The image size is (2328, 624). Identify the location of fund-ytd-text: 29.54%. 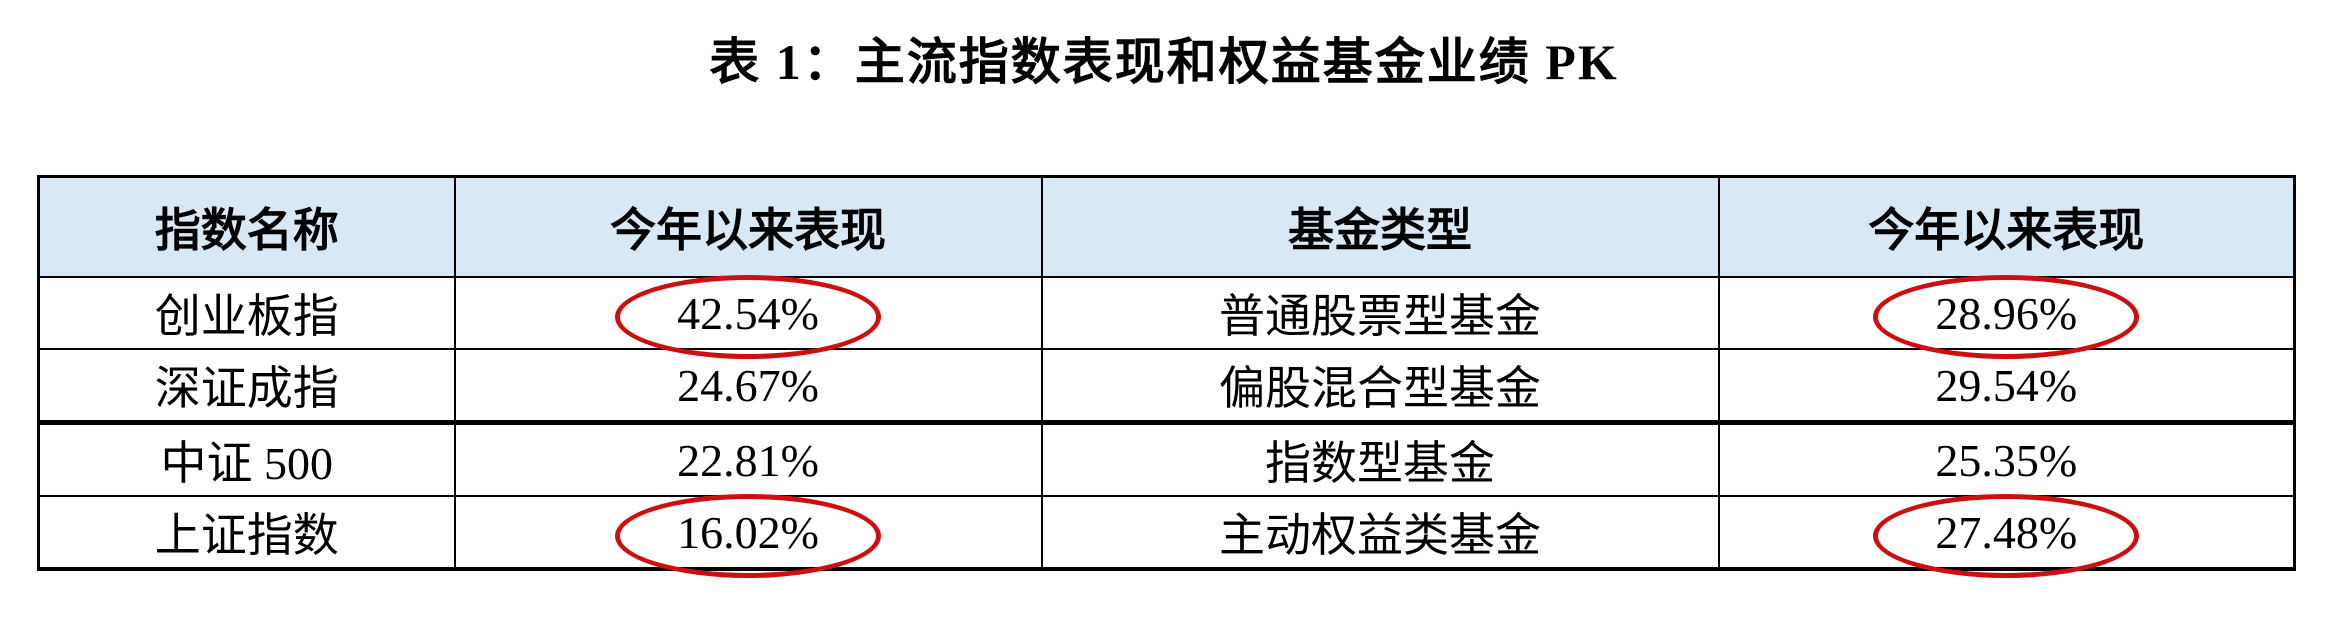
(2006, 385).